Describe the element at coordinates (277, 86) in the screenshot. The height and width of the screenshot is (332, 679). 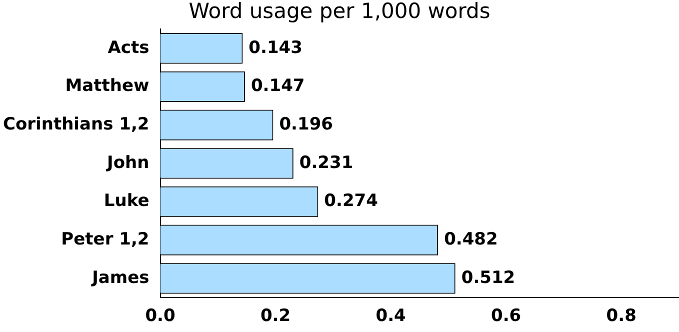
I see `data-label: 0.147` at that location.